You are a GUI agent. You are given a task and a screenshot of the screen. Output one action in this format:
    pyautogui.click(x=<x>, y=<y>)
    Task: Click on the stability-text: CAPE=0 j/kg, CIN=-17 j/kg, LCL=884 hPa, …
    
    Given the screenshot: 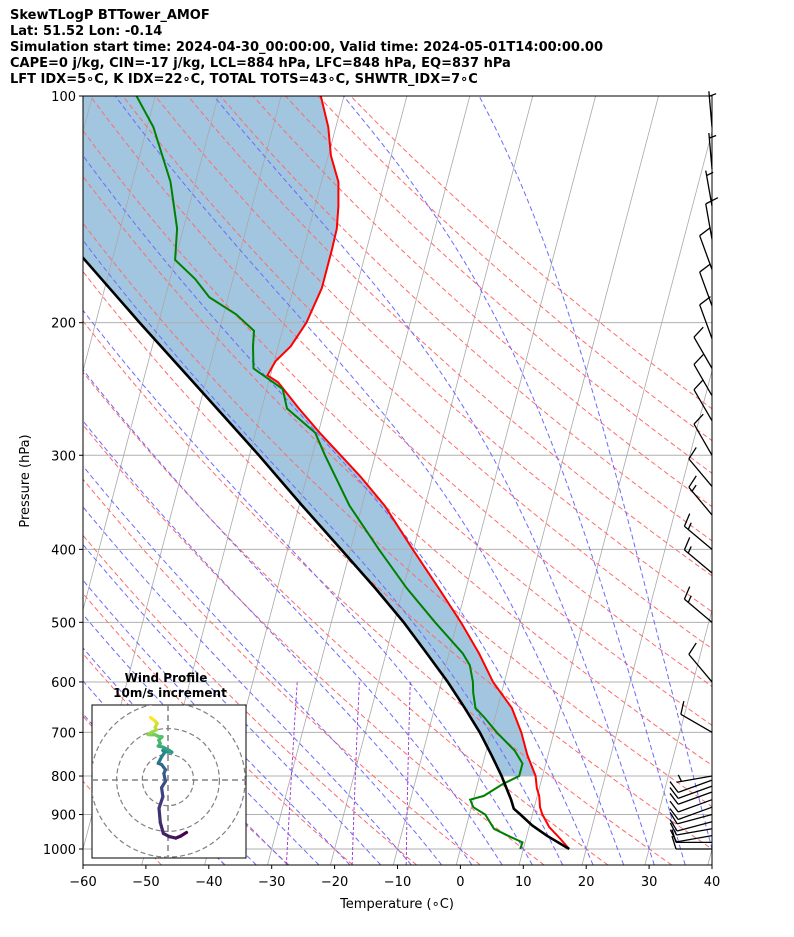 What is the action you would take?
    pyautogui.click(x=260, y=63)
    